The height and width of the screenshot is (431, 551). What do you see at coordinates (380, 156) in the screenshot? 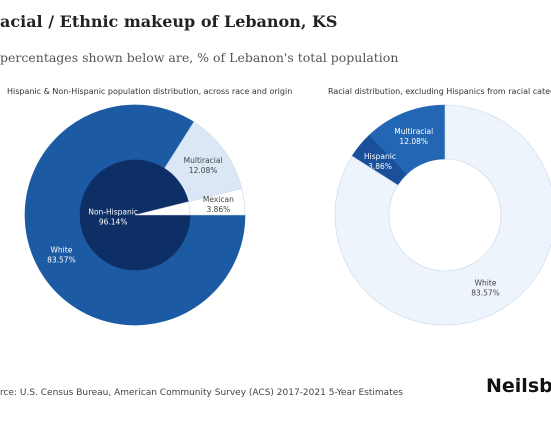
I see `slice-label: Hispanic` at bounding box center [380, 156].